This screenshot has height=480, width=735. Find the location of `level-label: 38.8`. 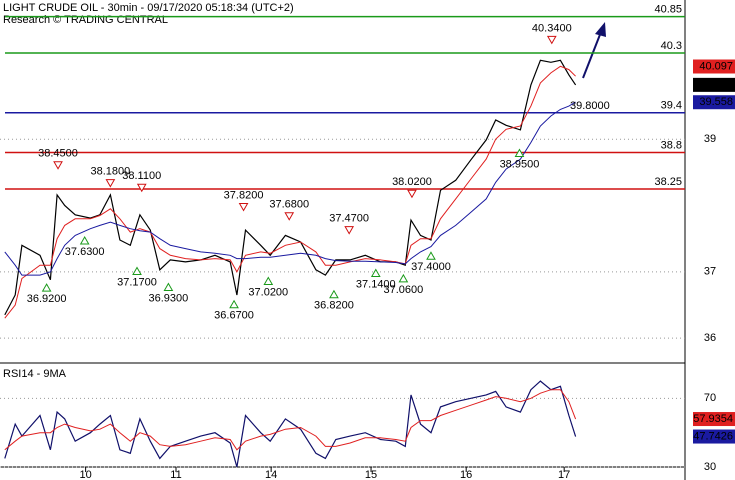

level-label: 38.8 is located at coordinates (671, 145).